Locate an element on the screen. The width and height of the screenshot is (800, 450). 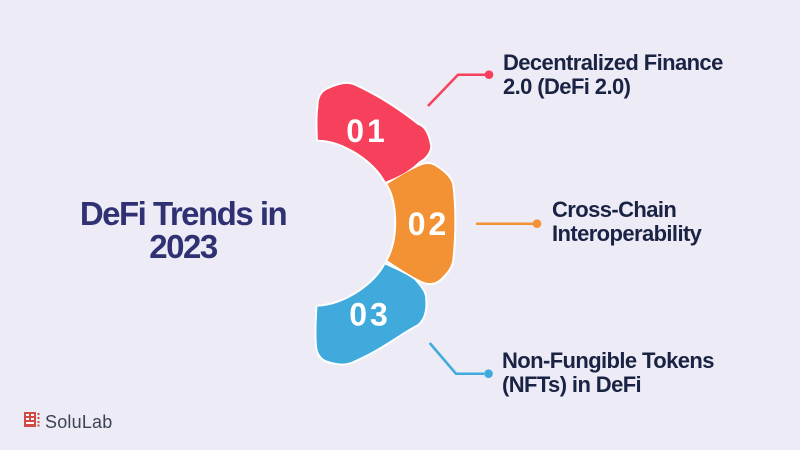
svg-text: 02 is located at coordinates (429, 224).